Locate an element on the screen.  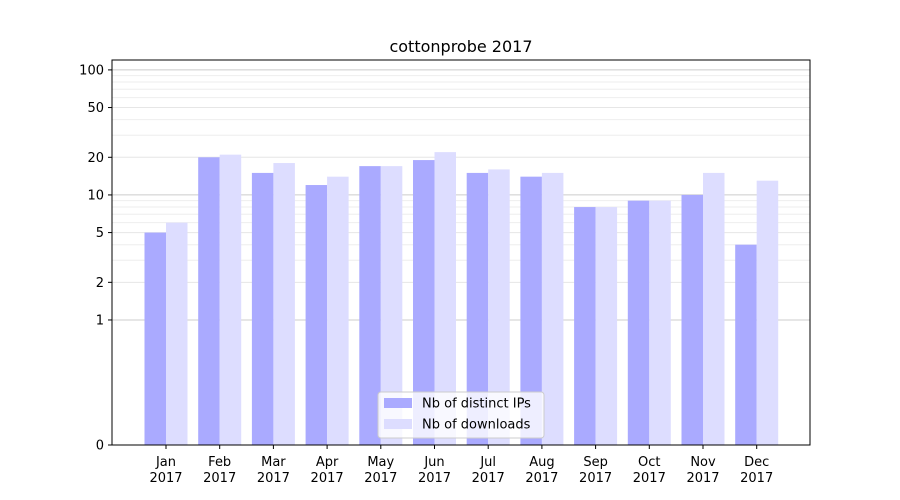
x-tick-label-month: Jun is located at coordinates (433, 462).